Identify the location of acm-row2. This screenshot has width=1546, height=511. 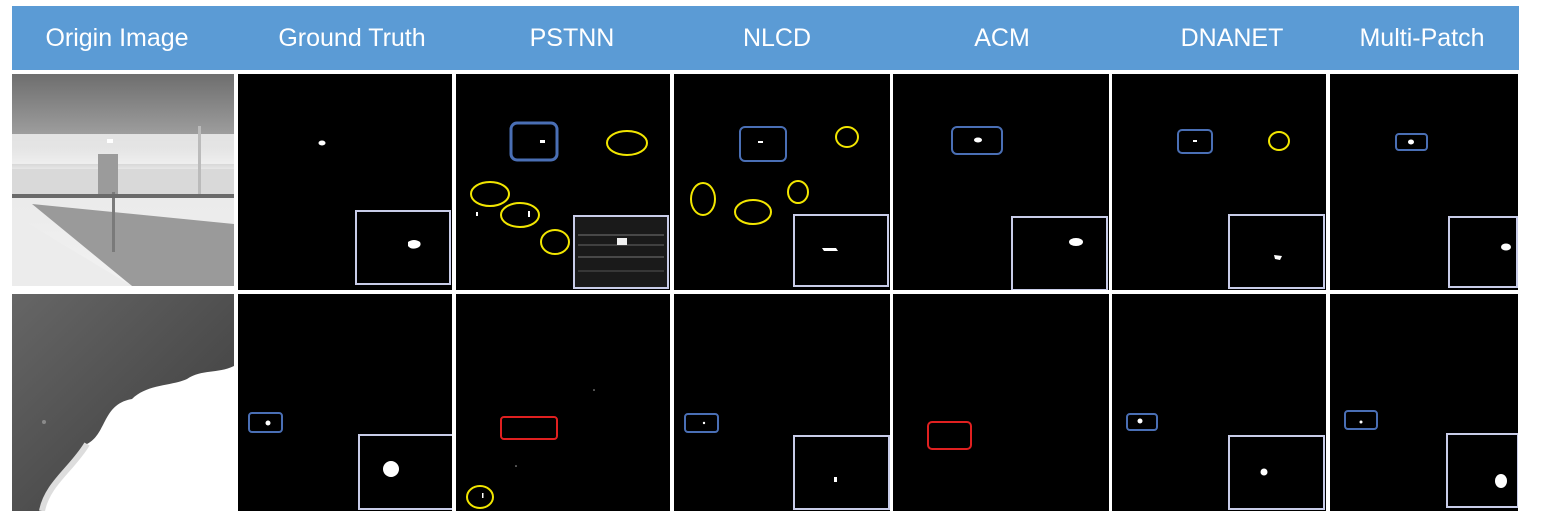
(1001, 402).